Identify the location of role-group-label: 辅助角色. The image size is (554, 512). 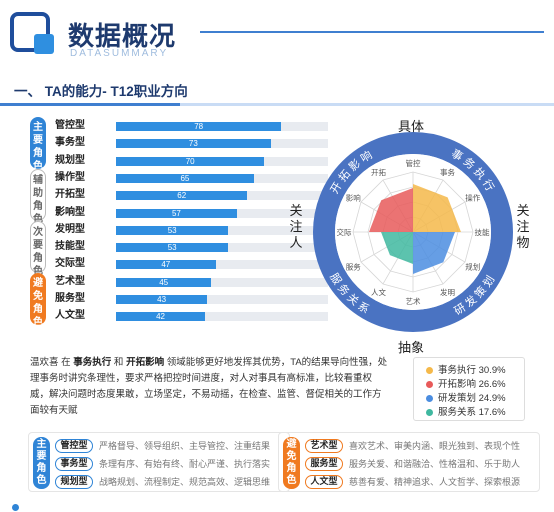
(38, 196).